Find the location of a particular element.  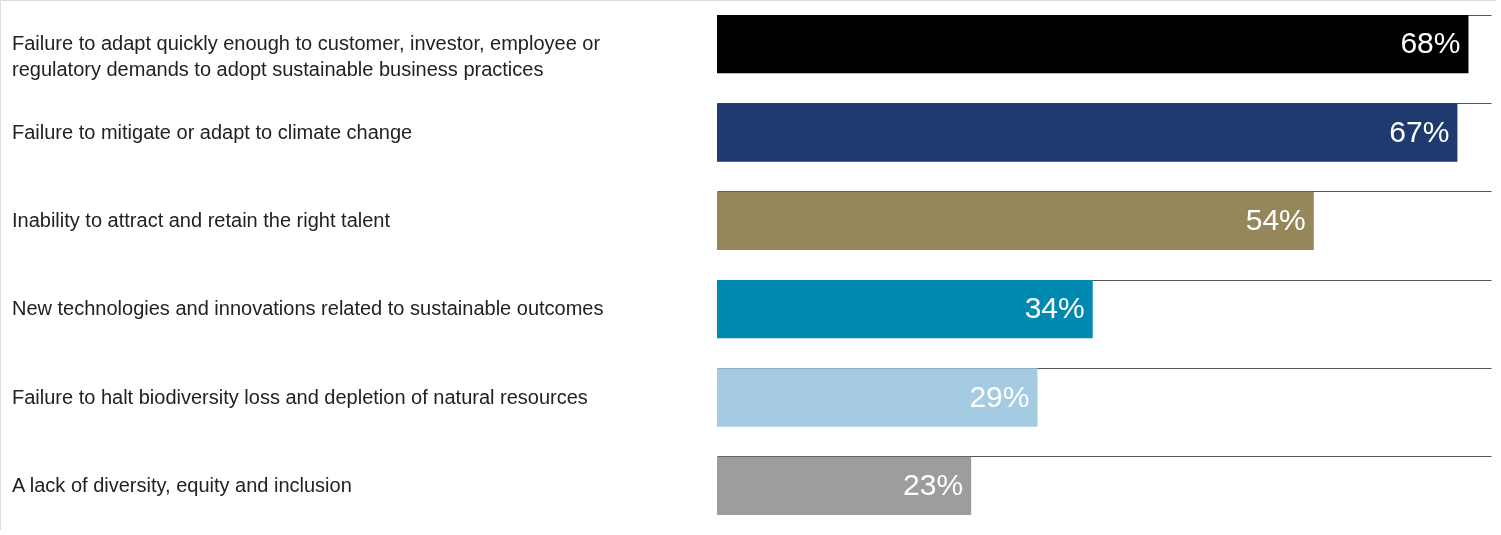

y-tick-label: Failure to mitigate or adapt to climate change is located at coordinates (212, 131).